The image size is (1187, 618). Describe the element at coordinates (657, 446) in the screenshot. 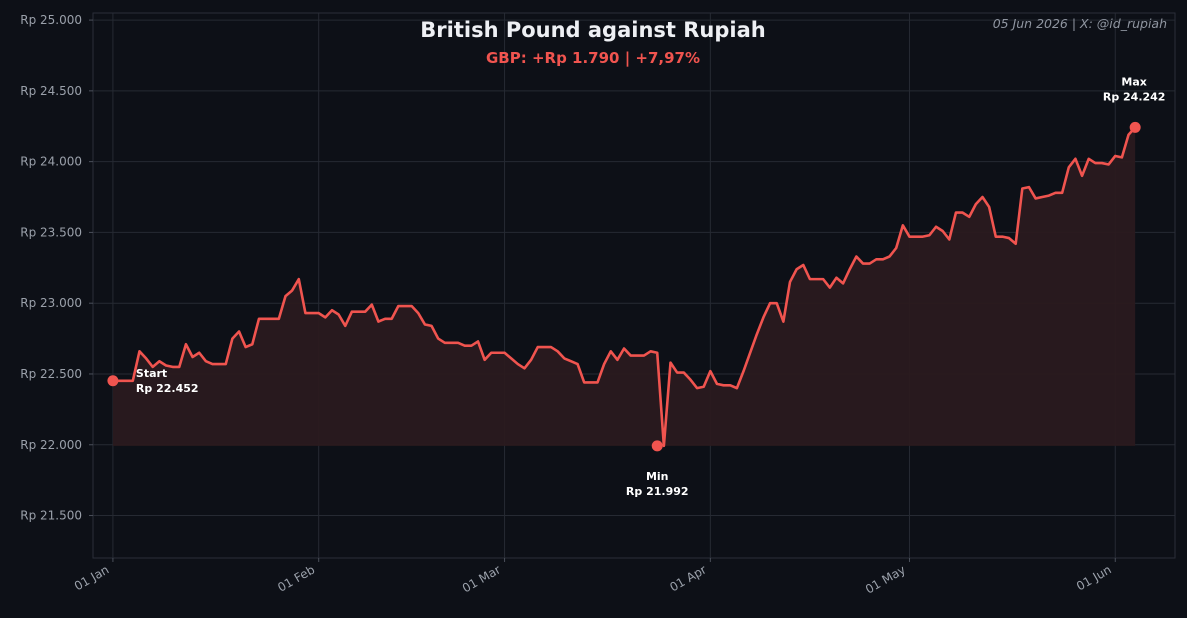

I see `min-marker` at that location.